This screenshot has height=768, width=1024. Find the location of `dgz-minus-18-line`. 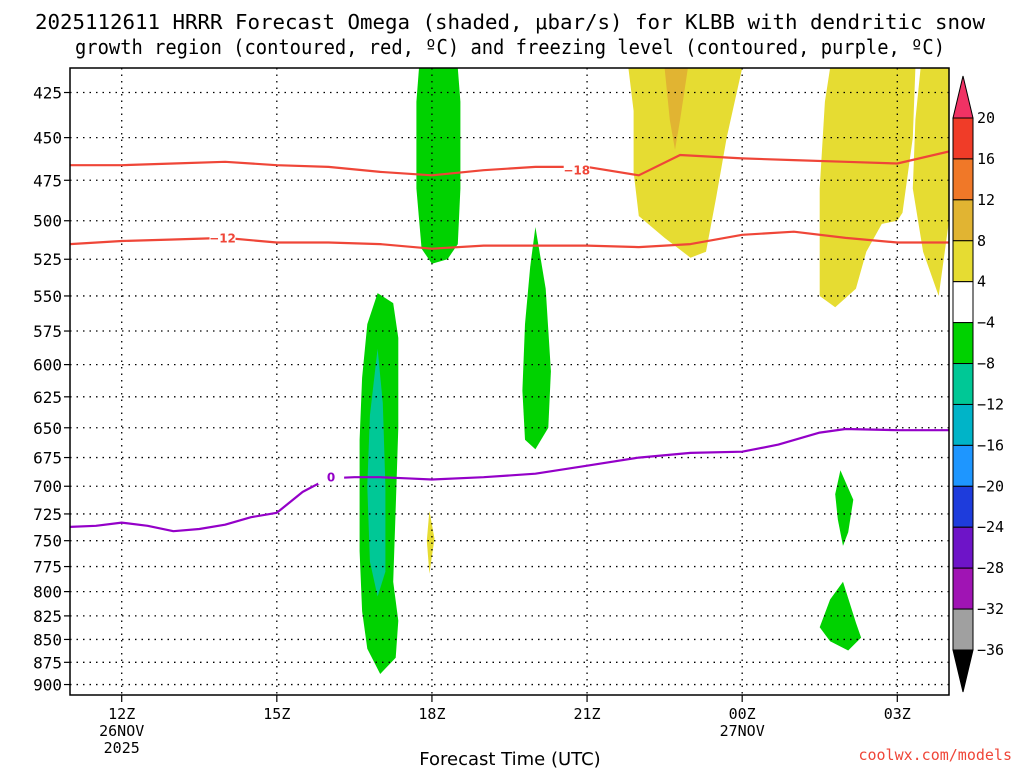

dgz-minus-18-line is located at coordinates (509, 163).